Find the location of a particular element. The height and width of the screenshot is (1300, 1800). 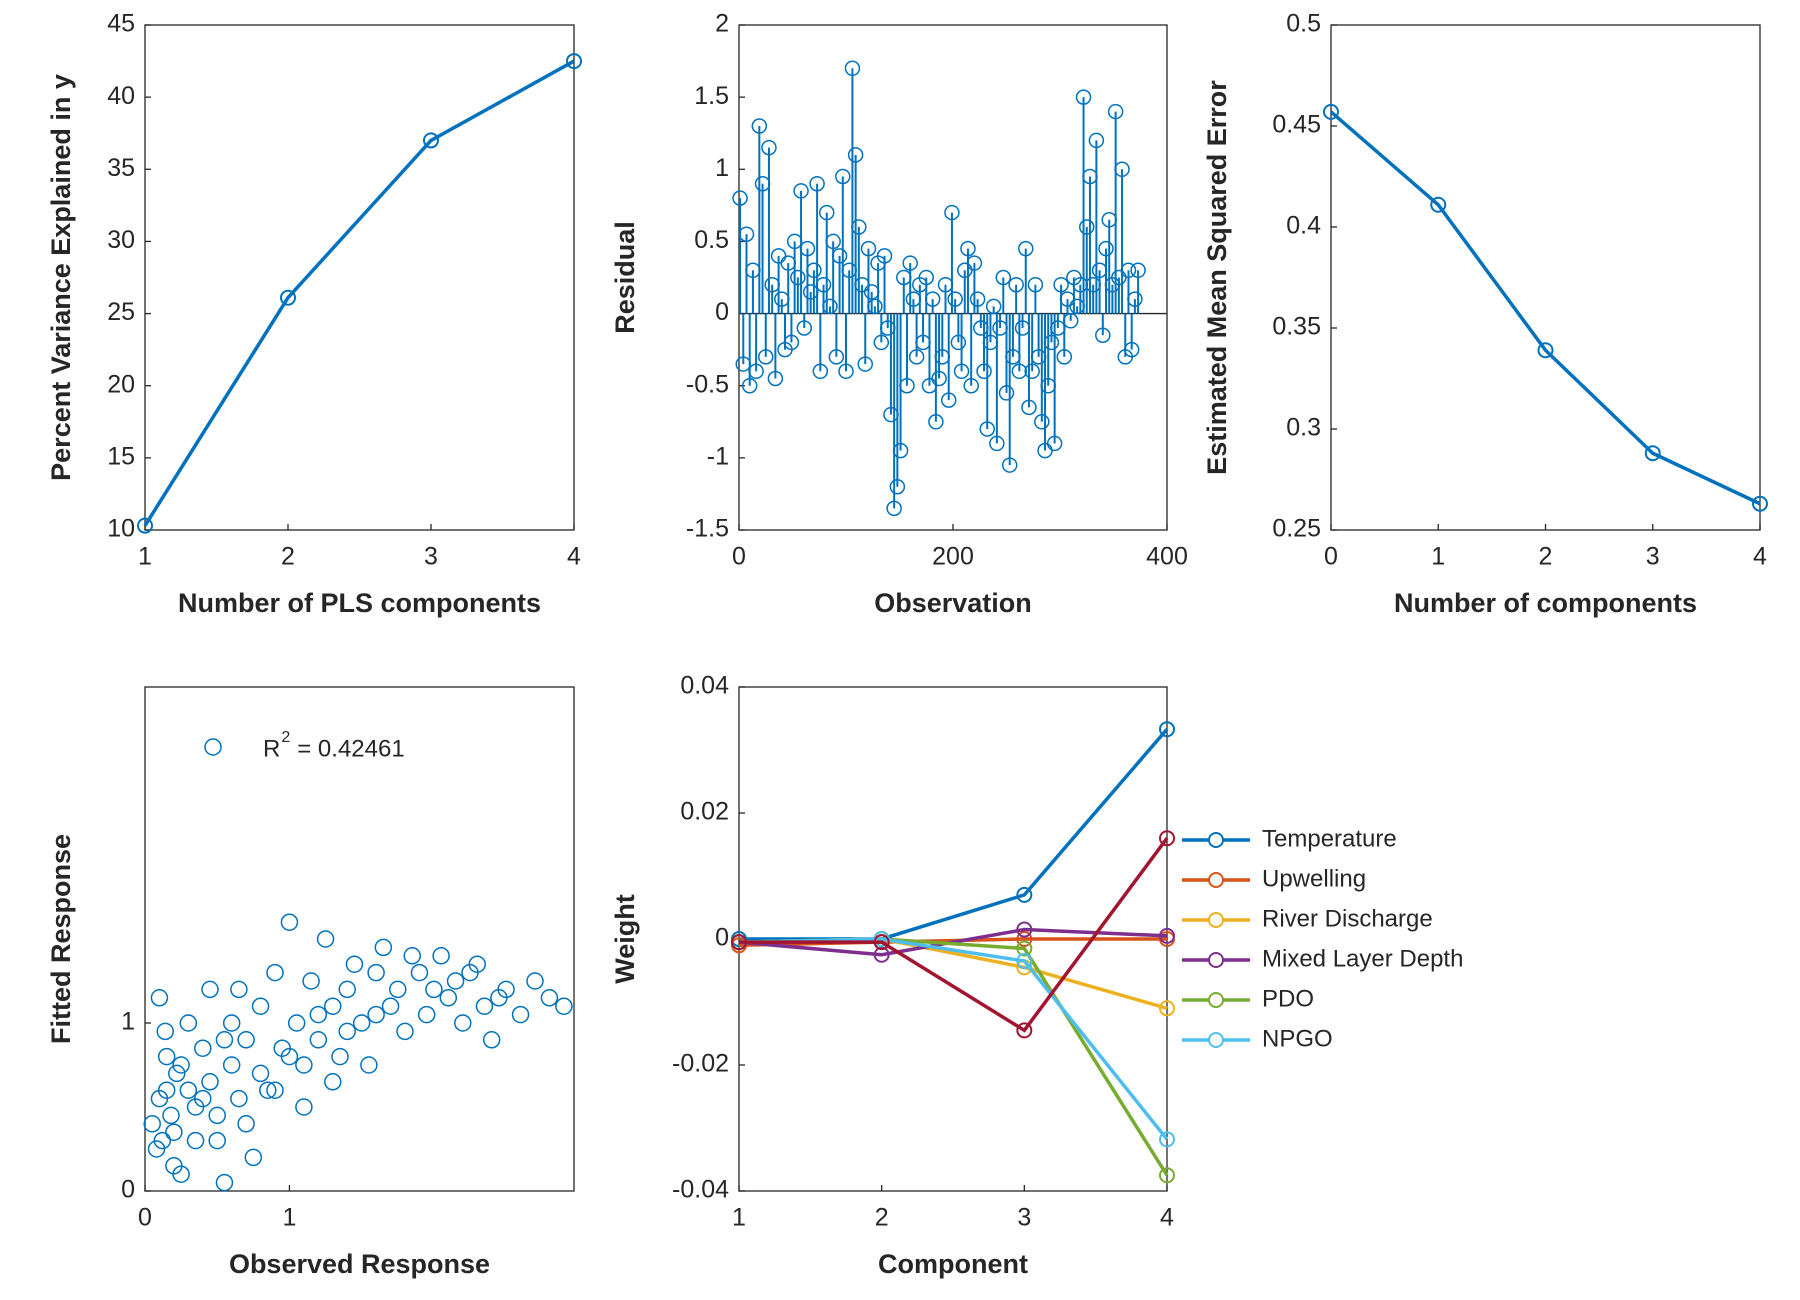

line is located at coordinates (359, 293).